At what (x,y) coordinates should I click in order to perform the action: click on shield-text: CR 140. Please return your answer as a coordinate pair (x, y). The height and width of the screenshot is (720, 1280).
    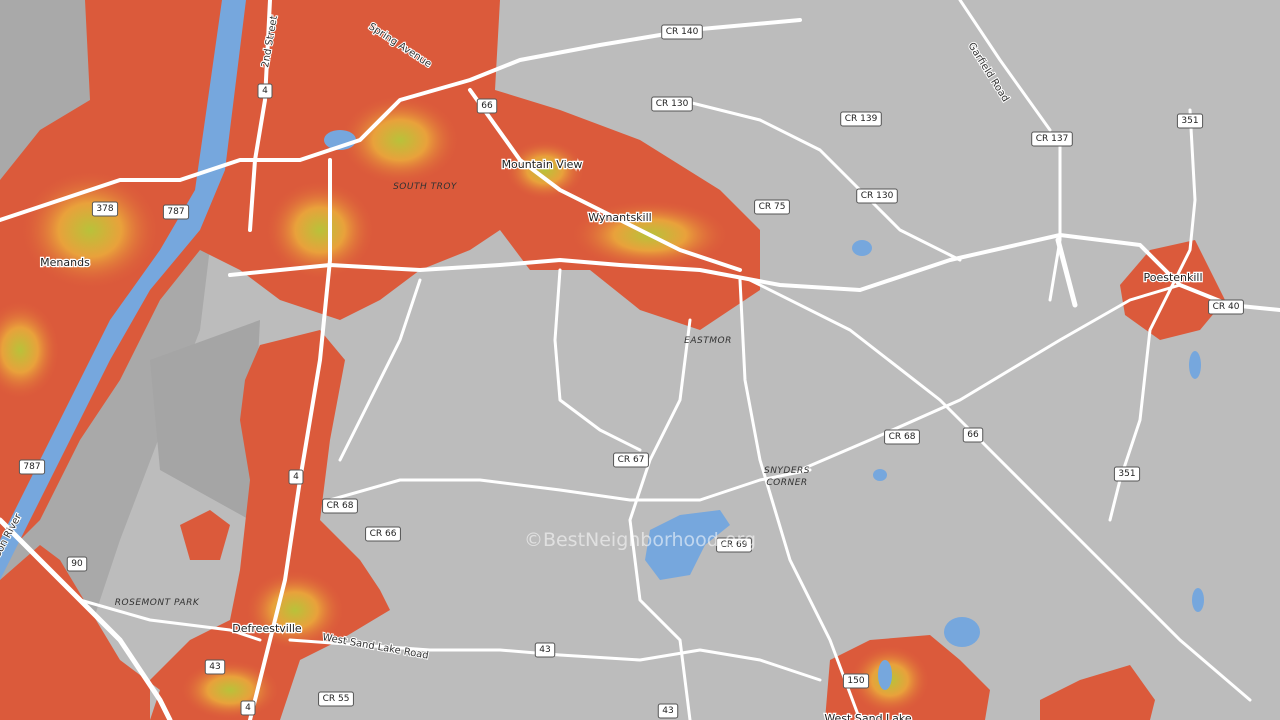
    Looking at the image, I should click on (682, 32).